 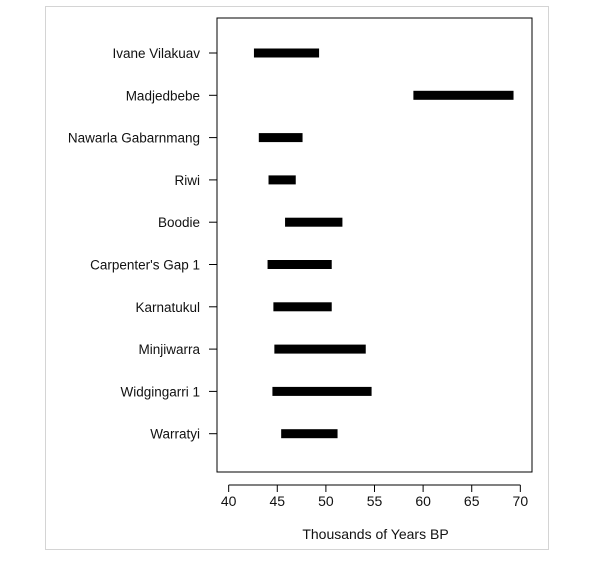 I want to click on y-tick-label: Karnatukul, so click(x=167, y=307).